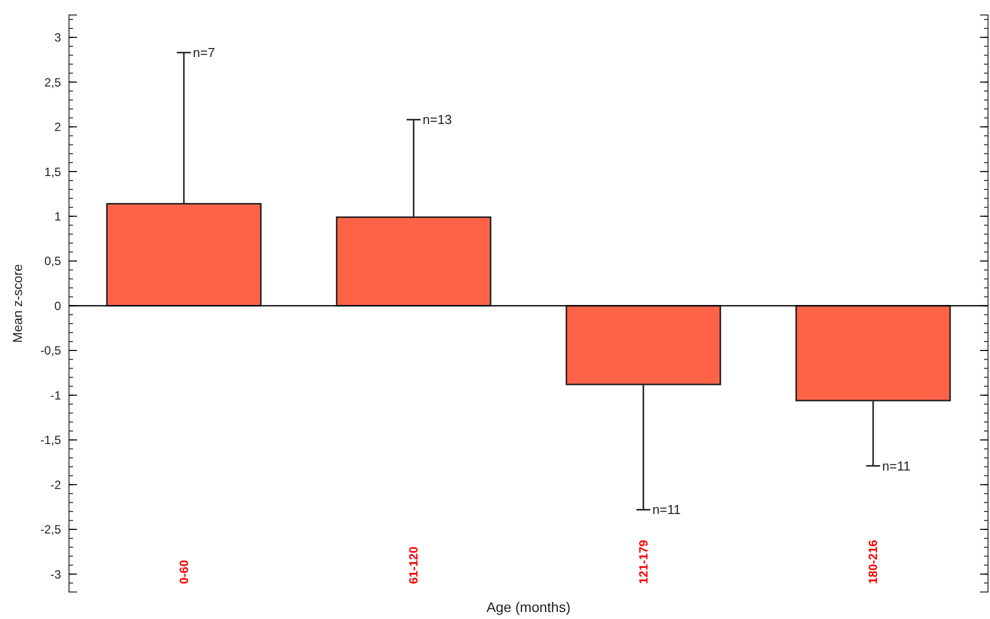 Image resolution: width=990 pixels, height=619 pixels. I want to click on y-tick-label: -0,5, so click(51, 351).